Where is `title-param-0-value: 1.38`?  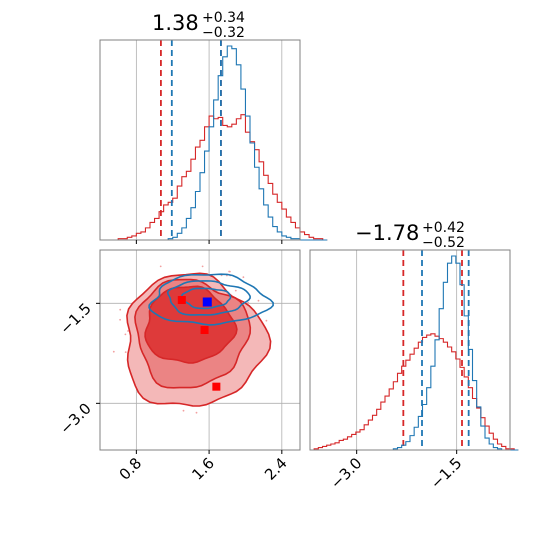
title-param-0-value: 1.38 is located at coordinates (175, 23).